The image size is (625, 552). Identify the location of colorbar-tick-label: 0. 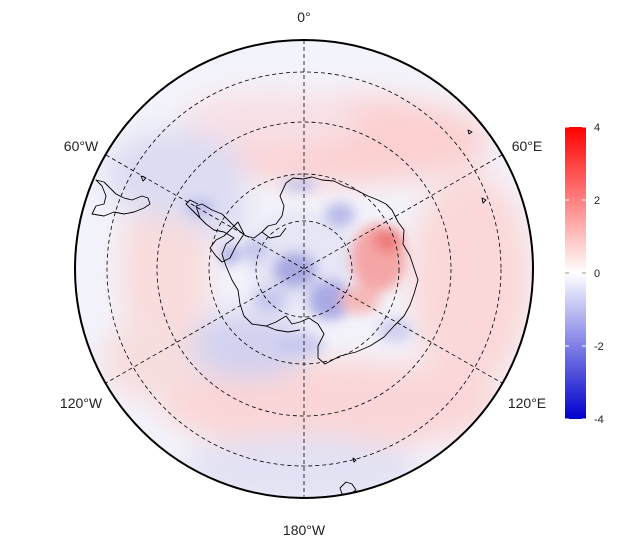
(597, 274).